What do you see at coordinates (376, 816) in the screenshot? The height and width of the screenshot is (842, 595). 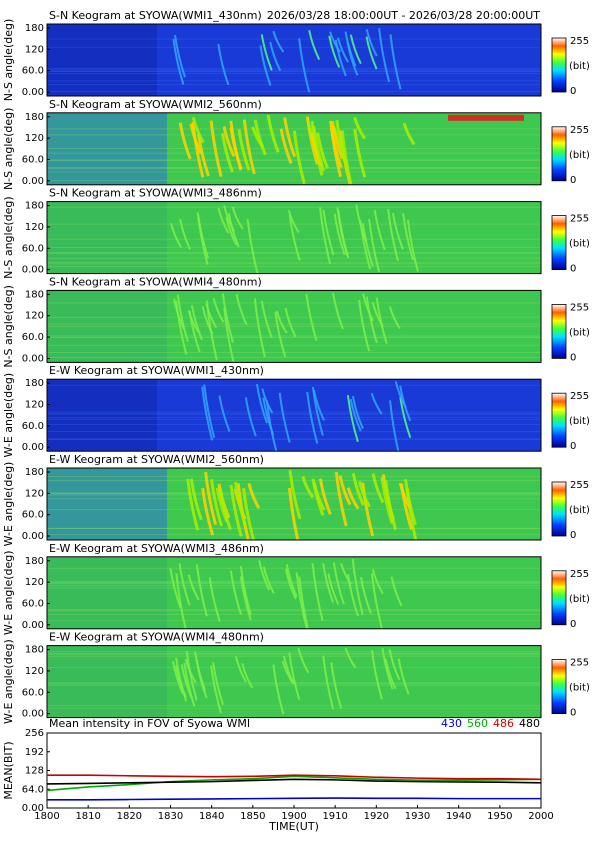 I see `x-tick-label: 1920` at bounding box center [376, 816].